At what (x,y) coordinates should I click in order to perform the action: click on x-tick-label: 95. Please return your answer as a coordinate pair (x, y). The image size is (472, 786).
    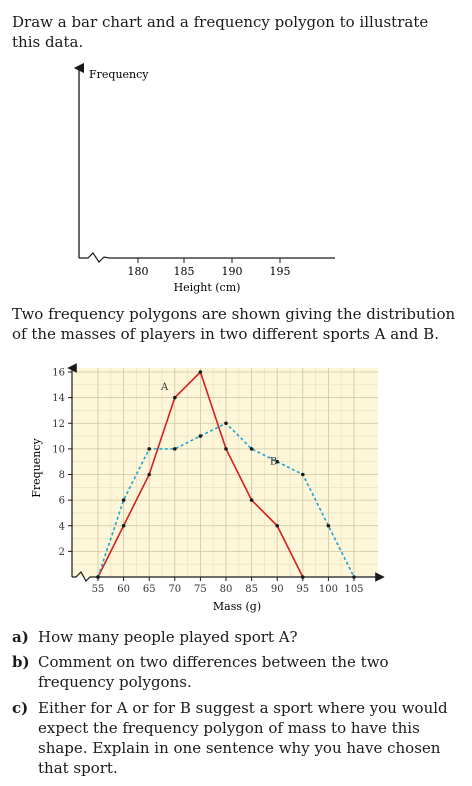
    Looking at the image, I should click on (302, 589).